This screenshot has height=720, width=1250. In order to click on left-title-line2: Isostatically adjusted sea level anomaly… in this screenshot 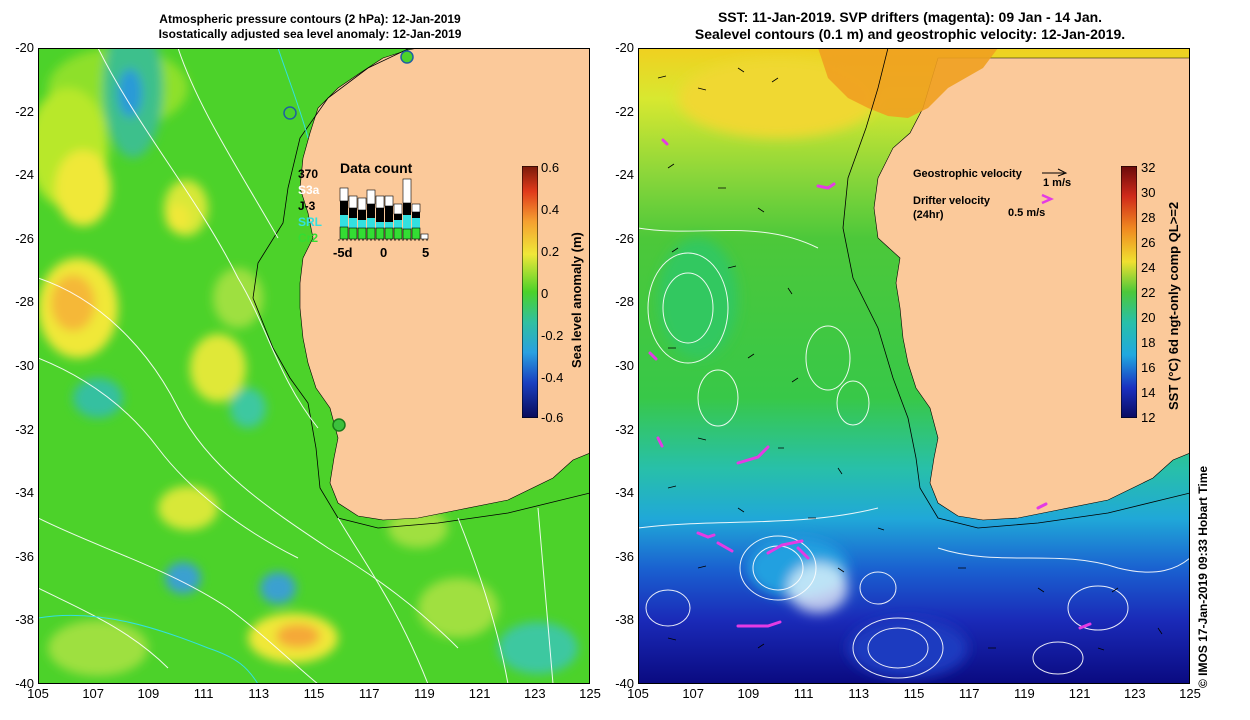, I will do `click(310, 34)`.